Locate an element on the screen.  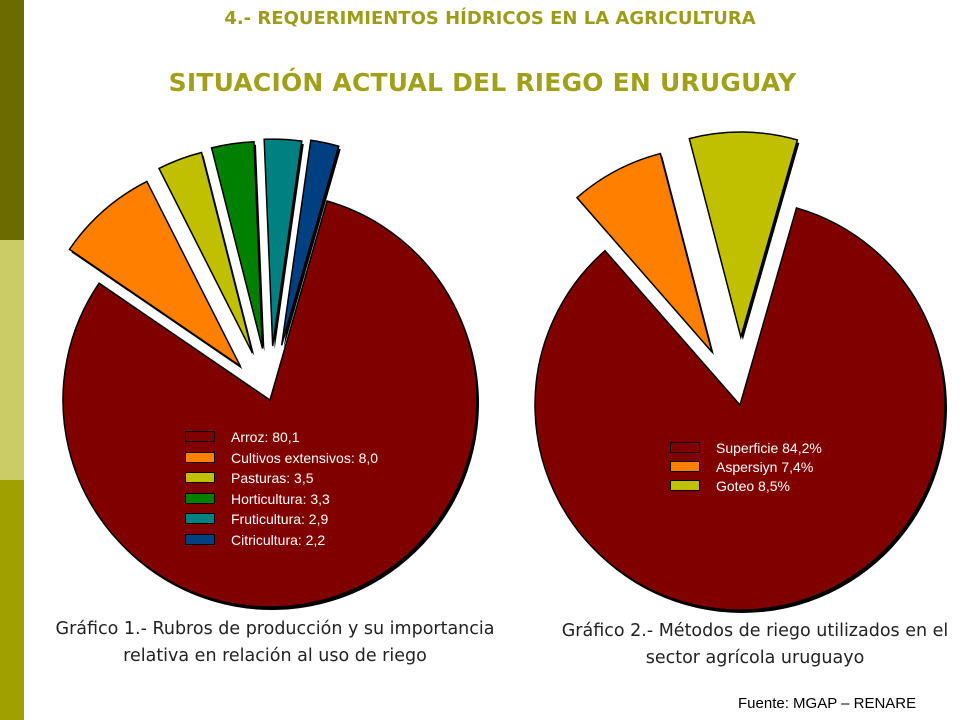
pie-slice-fruticultura is located at coordinates (283, 242).